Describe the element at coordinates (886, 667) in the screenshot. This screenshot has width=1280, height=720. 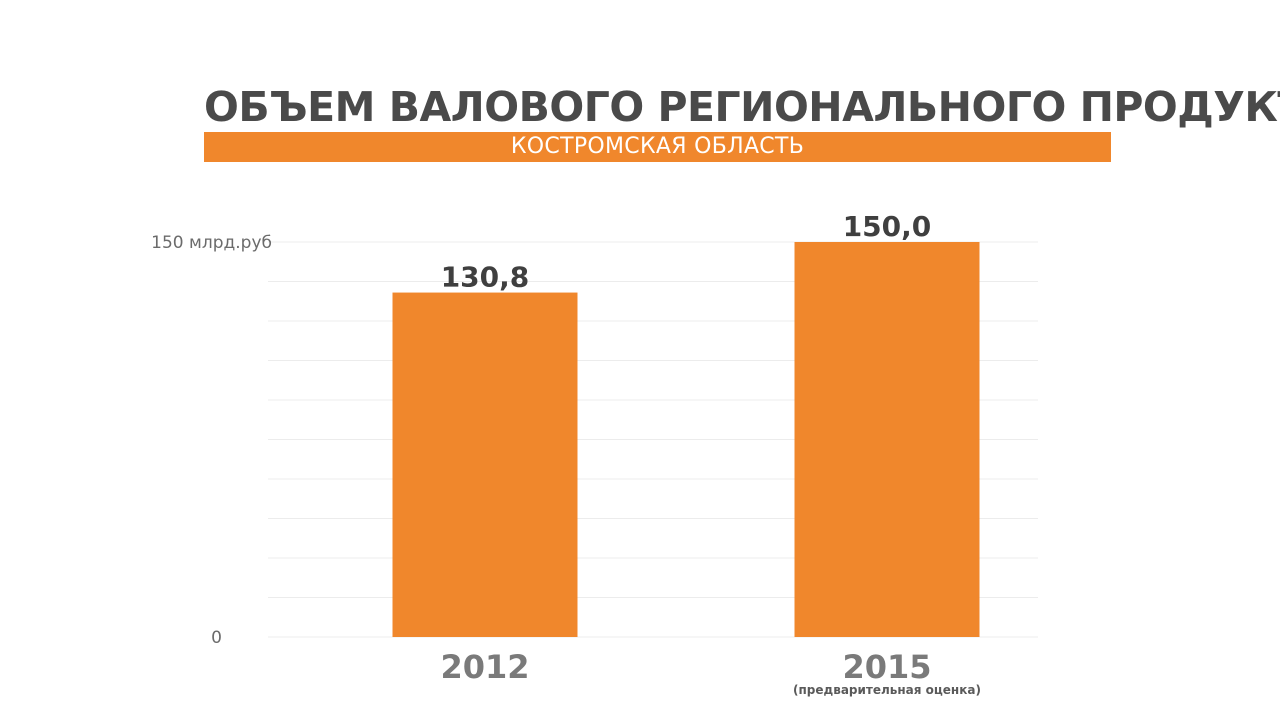
I see `x-tick-label: 2015` at that location.